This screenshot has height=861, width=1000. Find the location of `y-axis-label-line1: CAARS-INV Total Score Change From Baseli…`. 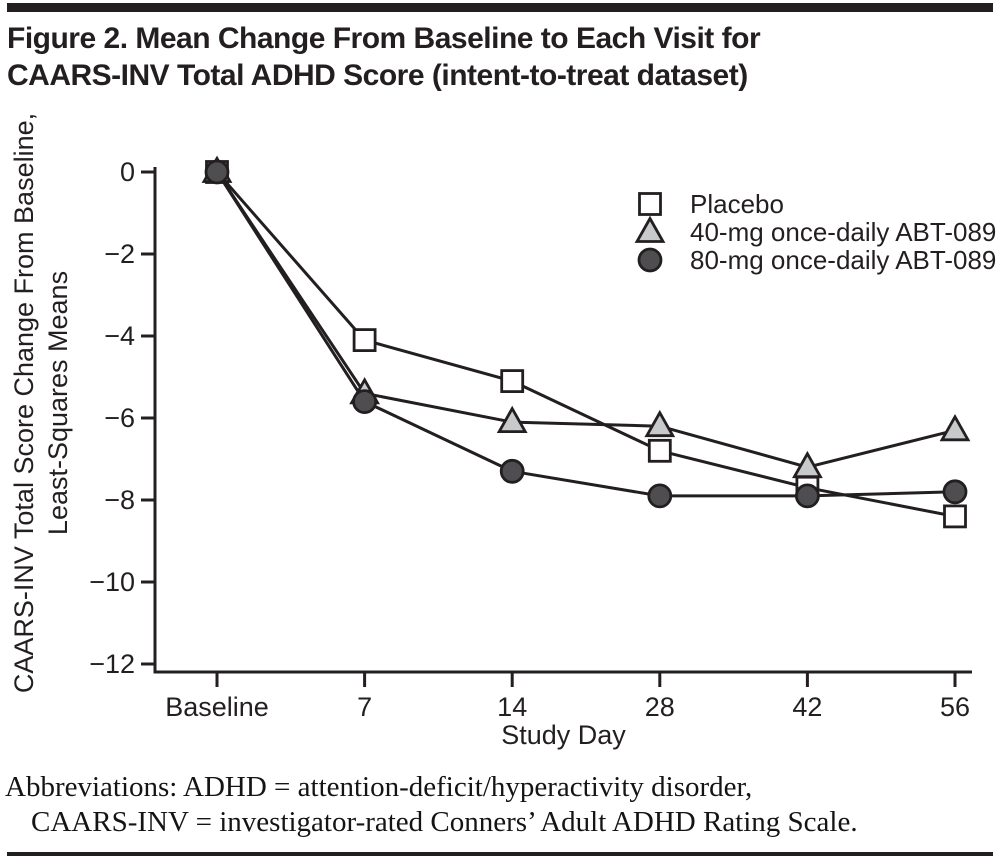

y-axis-label-line1: CAARS-INV Total Score Change From Baseli… is located at coordinates (24, 403).